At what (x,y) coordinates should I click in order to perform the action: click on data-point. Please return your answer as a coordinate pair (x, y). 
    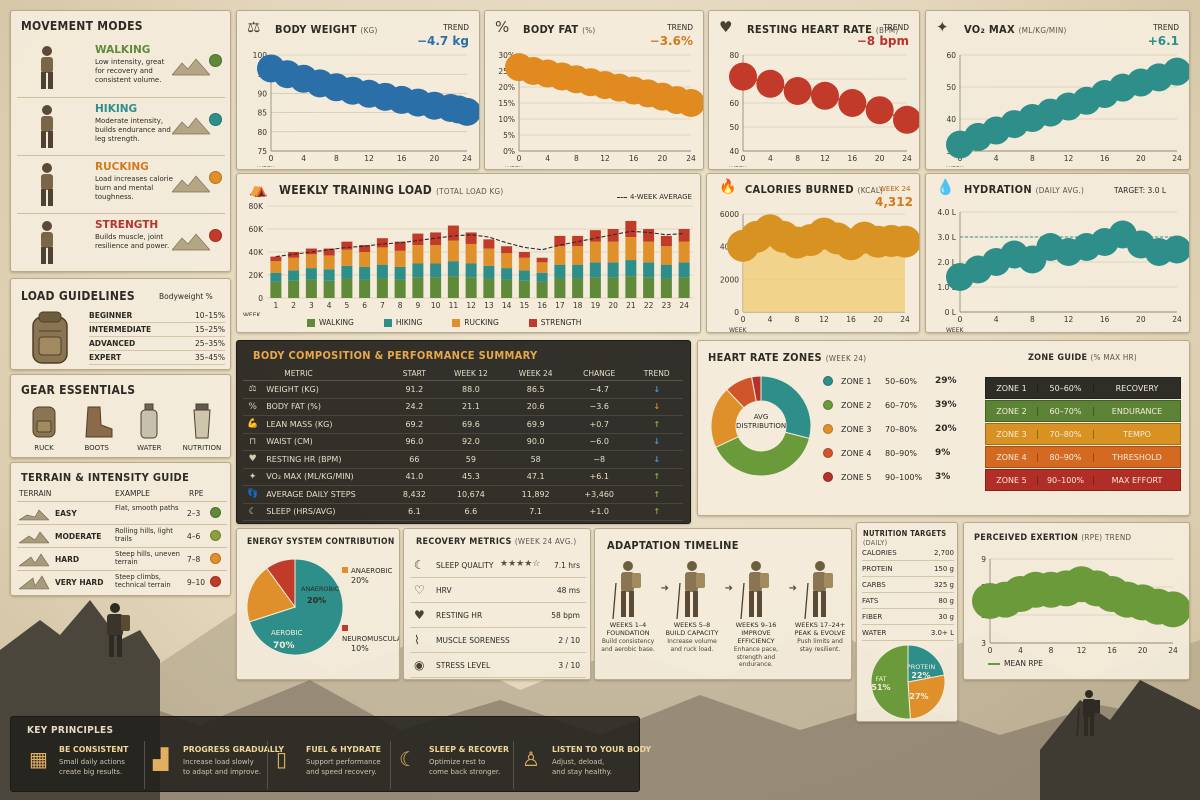
    Looking at the image, I should click on (1172, 609).